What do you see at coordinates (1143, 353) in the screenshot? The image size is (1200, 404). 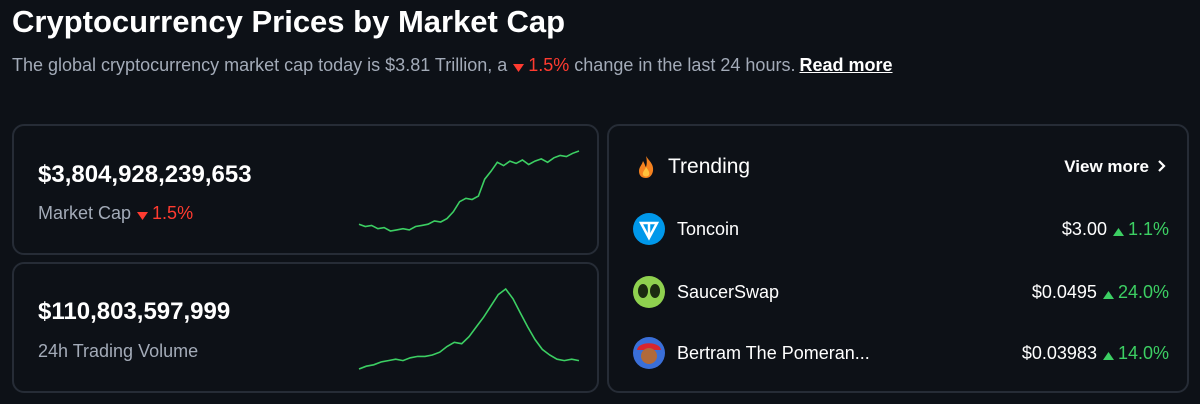 I see `coin-change: 14.0%` at bounding box center [1143, 353].